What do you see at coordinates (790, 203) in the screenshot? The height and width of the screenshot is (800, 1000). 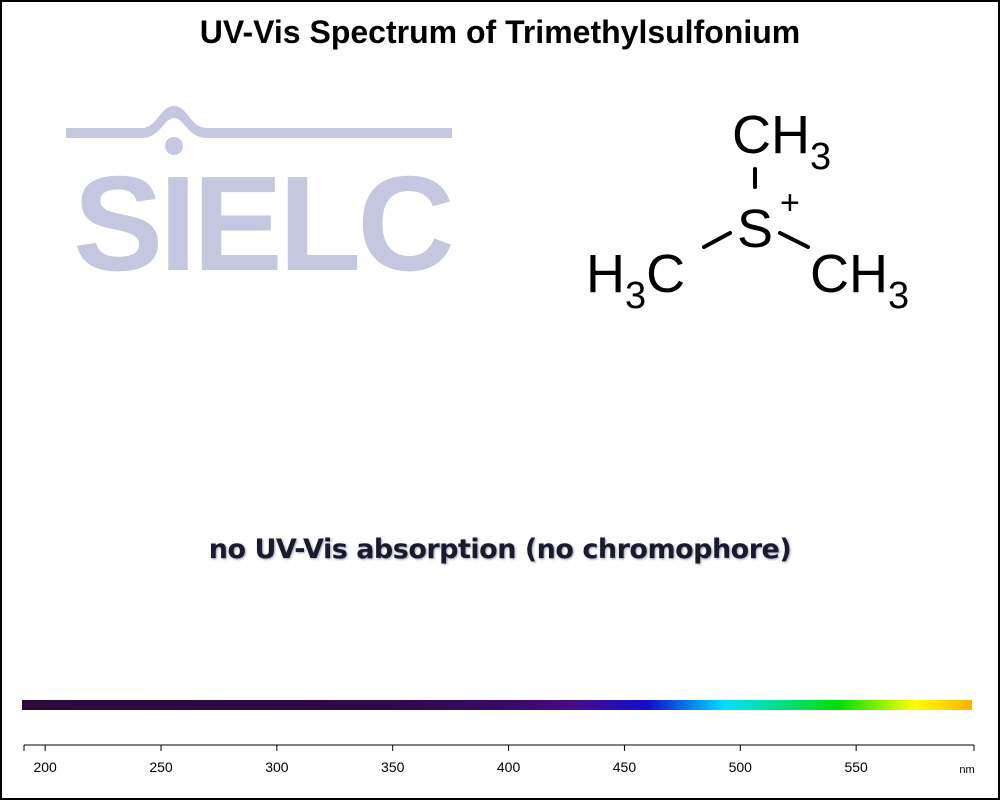 I see `positive-charge: +` at bounding box center [790, 203].